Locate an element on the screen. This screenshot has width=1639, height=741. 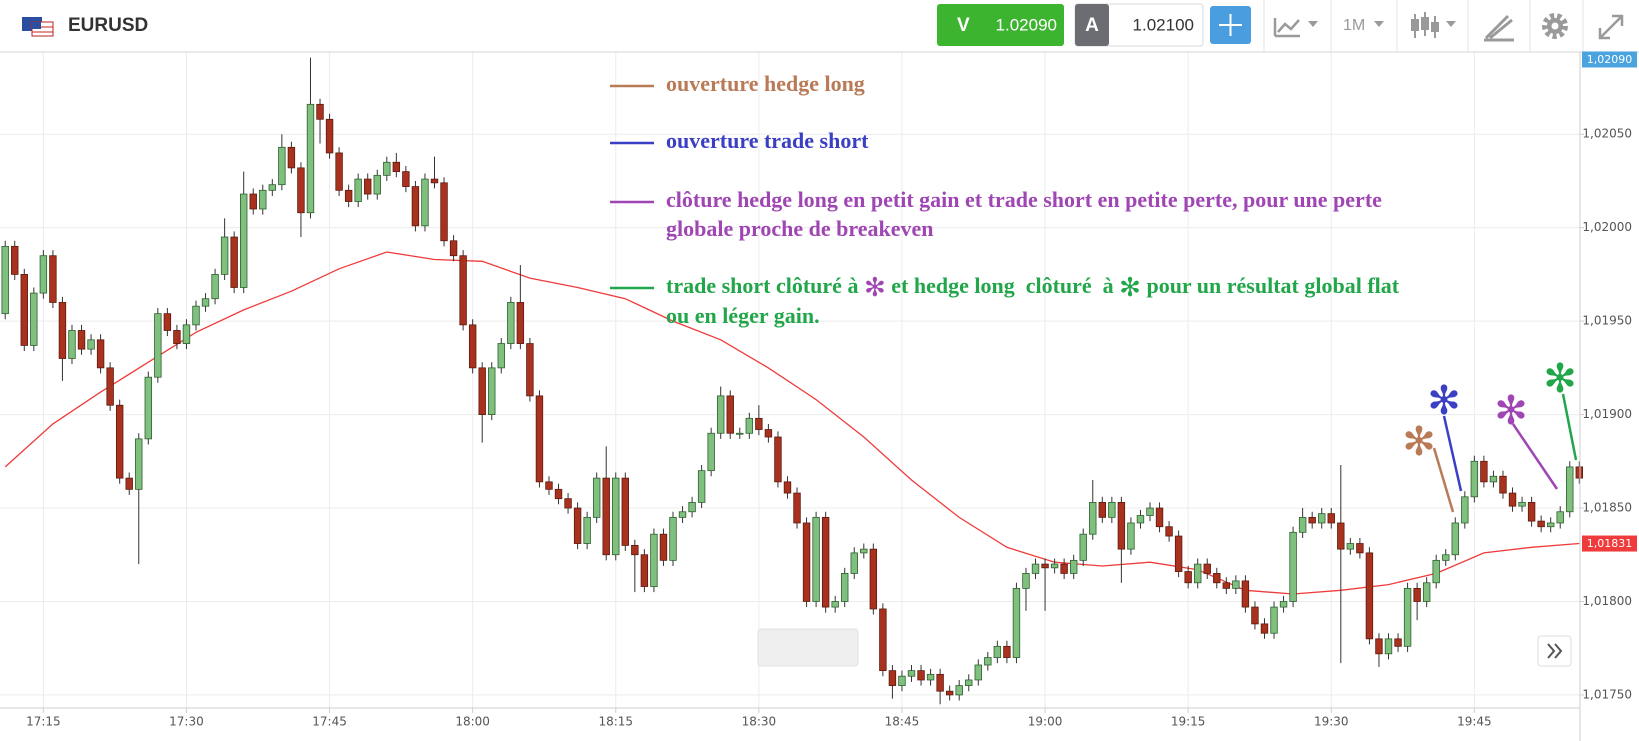
sell-price: 1.02090 is located at coordinates (1026, 24).